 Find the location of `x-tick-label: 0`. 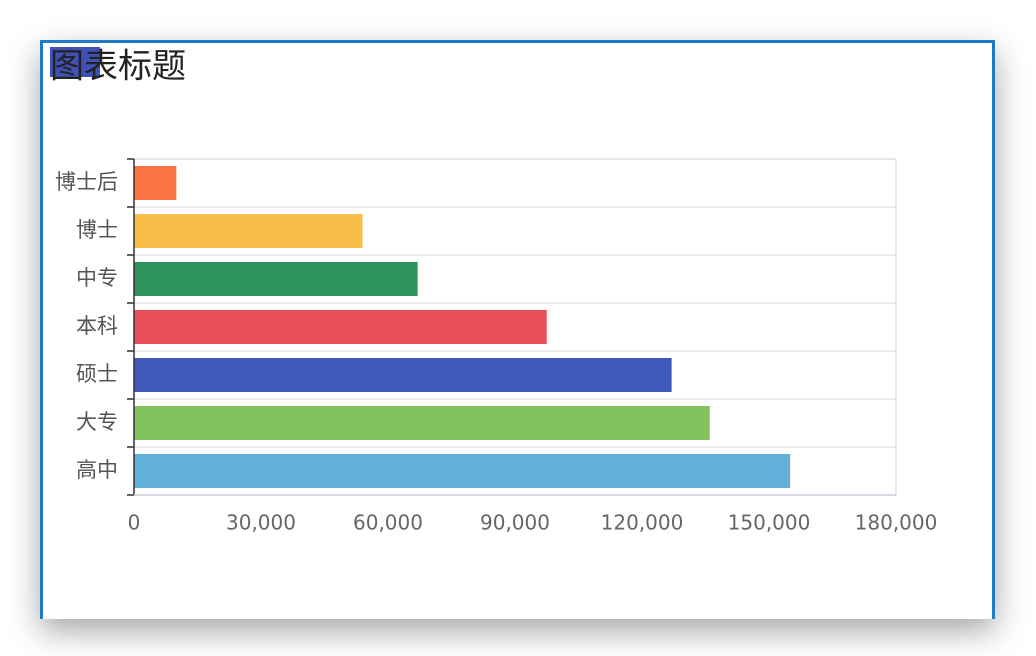

x-tick-label: 0 is located at coordinates (134, 523).